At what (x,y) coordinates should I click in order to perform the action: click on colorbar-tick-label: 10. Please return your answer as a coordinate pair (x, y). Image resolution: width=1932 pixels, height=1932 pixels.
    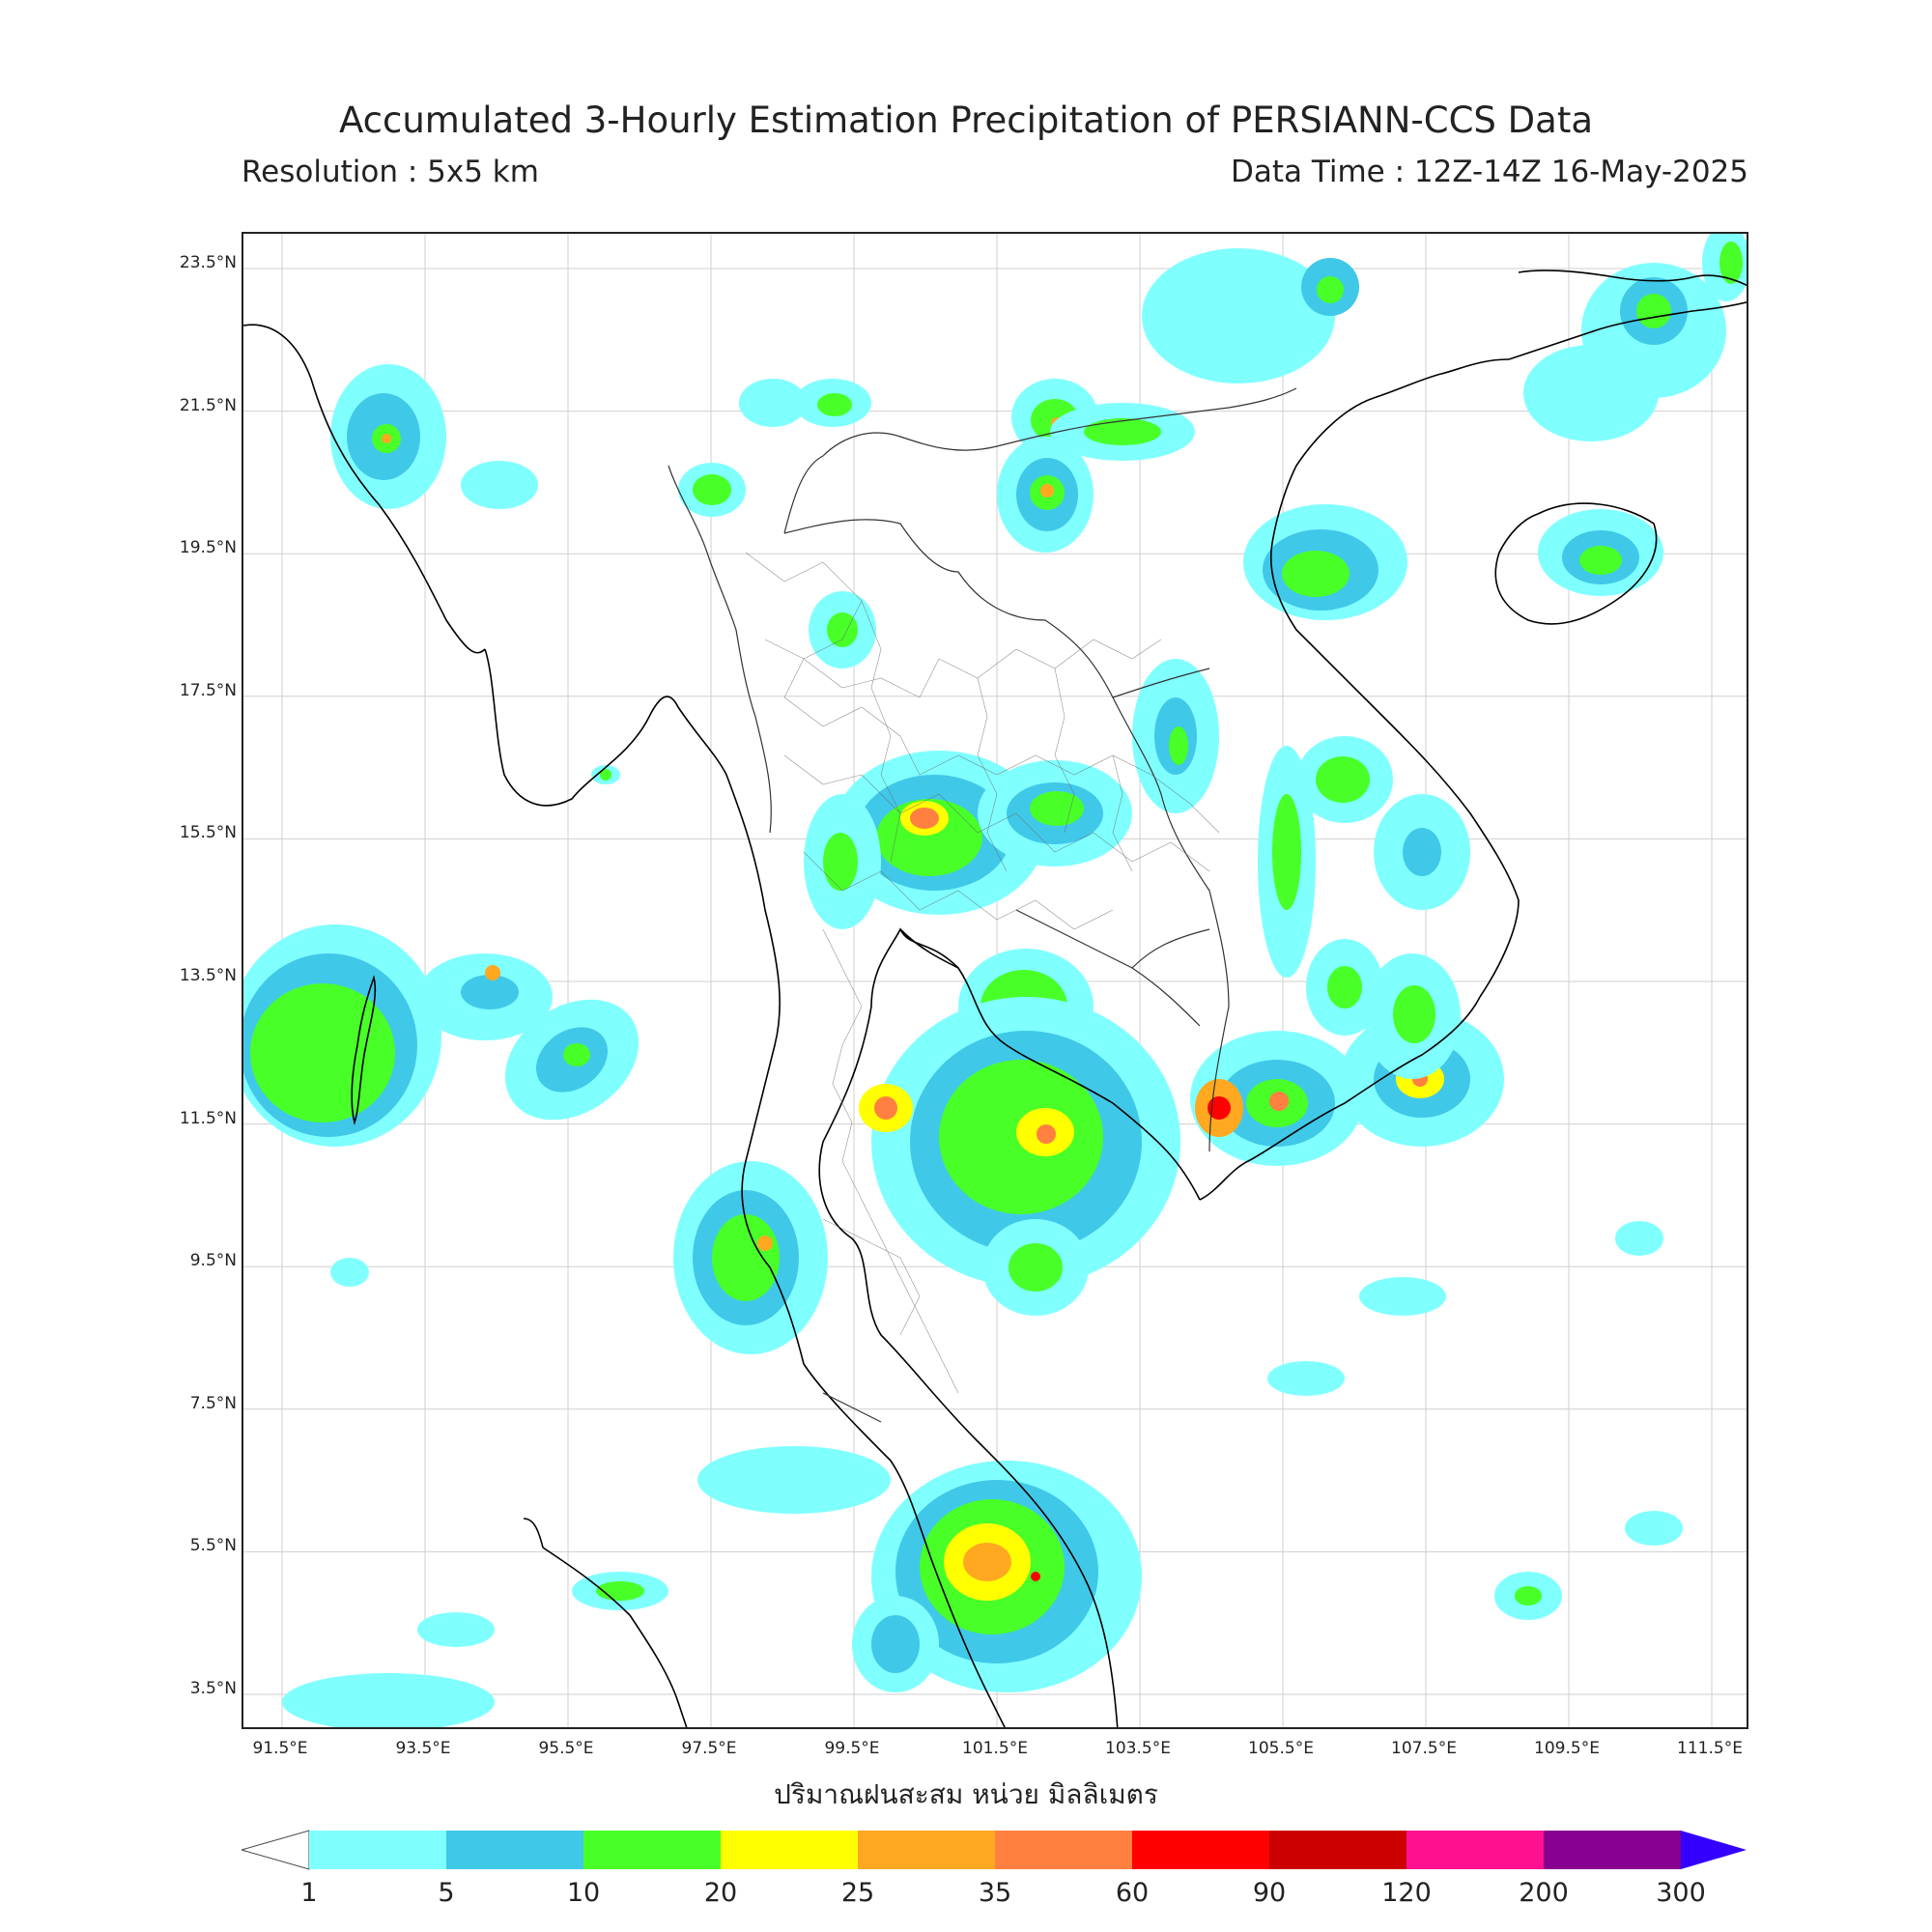
    Looking at the image, I should click on (583, 1893).